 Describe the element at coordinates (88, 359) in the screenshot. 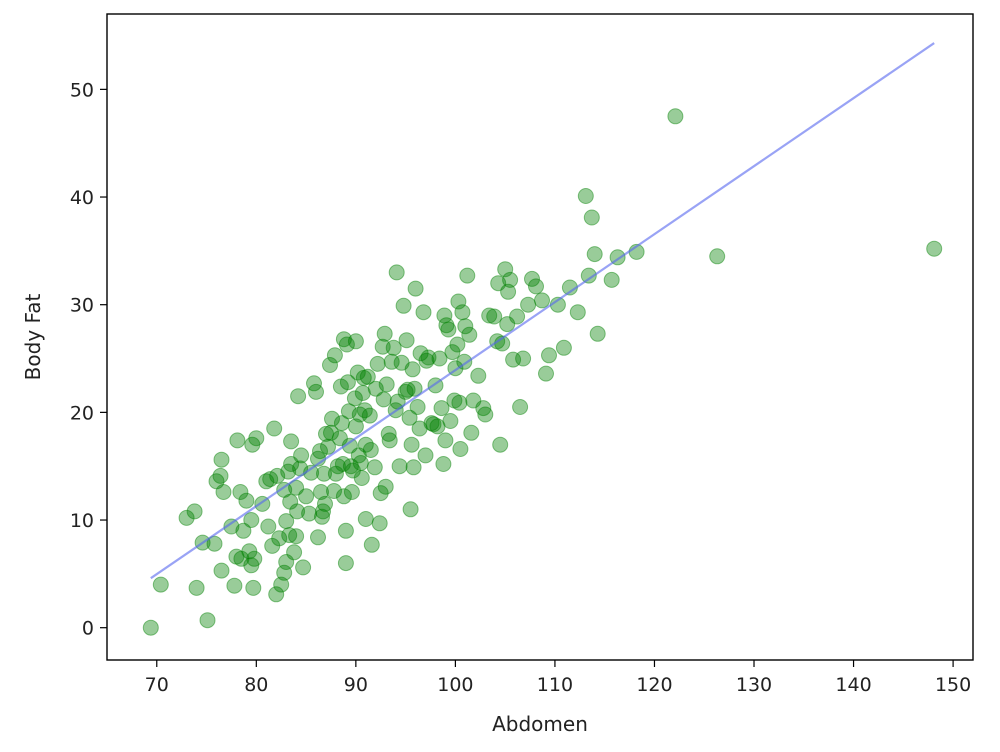

I see `y-axis-ticks: 0 10 20 30 40 50` at that location.